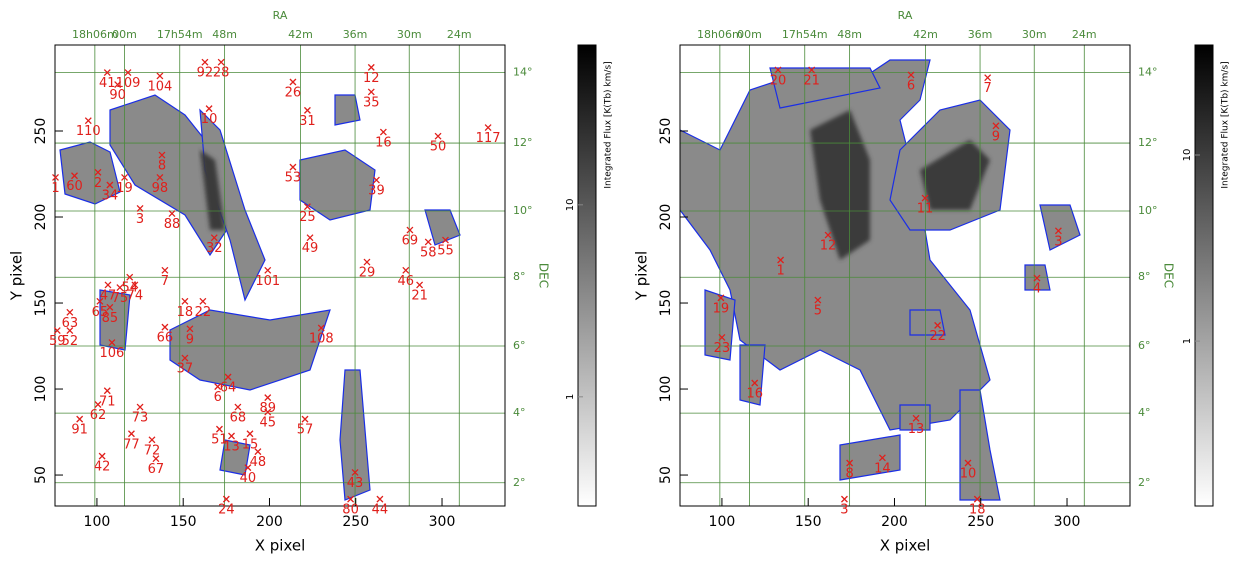 This screenshot has width=1234, height=561. I want to click on clump-label: 50, so click(438, 147).